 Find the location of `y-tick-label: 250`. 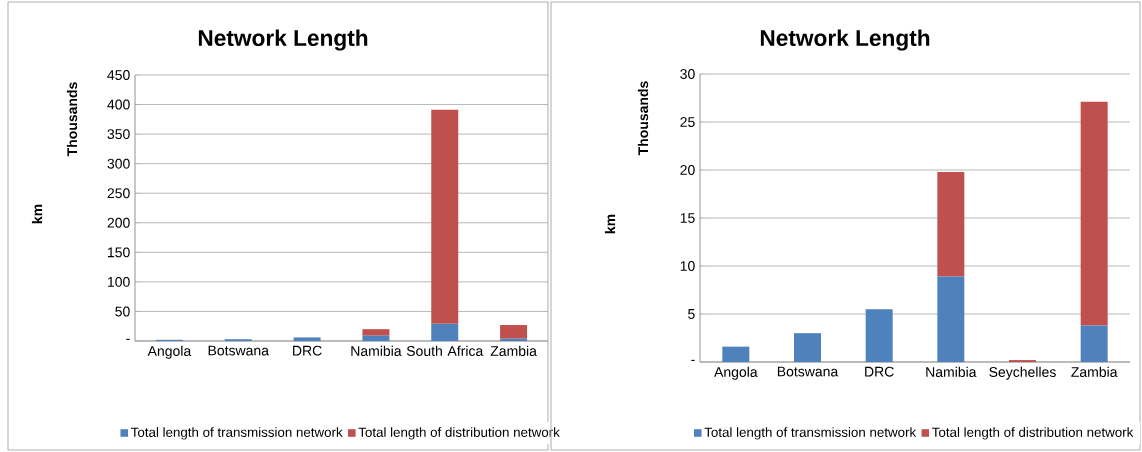

y-tick-label: 250 is located at coordinates (118, 193).